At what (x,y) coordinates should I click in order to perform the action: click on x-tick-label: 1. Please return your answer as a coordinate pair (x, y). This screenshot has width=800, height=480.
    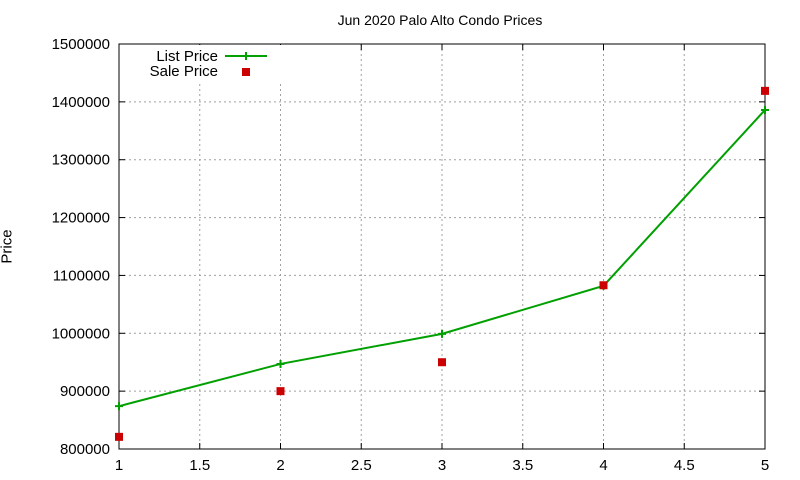
    Looking at the image, I should click on (119, 465).